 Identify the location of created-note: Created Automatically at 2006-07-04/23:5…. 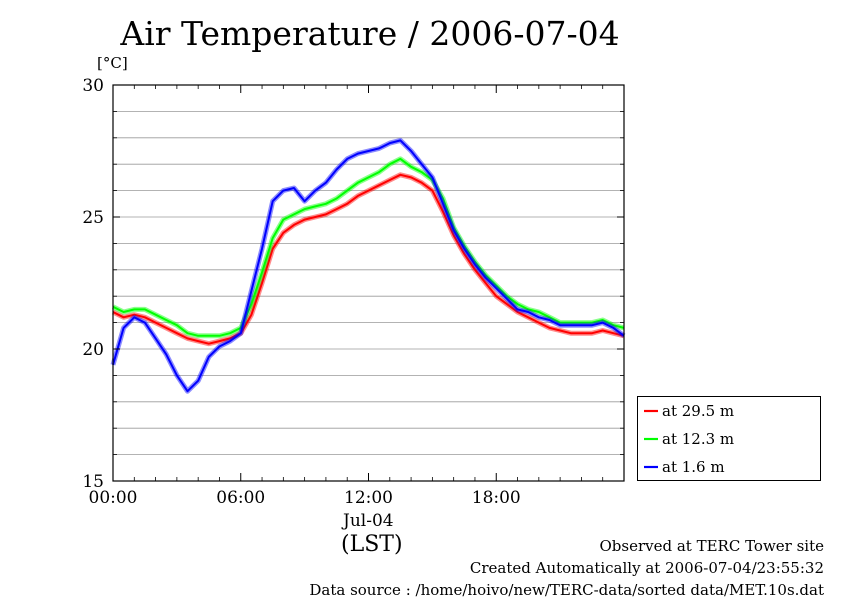
(646, 568).